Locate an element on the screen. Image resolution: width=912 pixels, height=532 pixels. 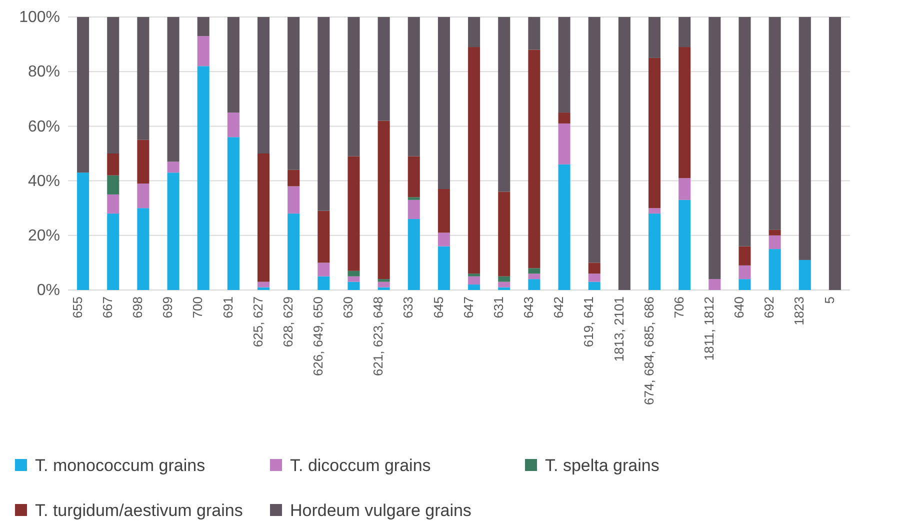
x-tick-label: 619, 641 is located at coordinates (588, 322).